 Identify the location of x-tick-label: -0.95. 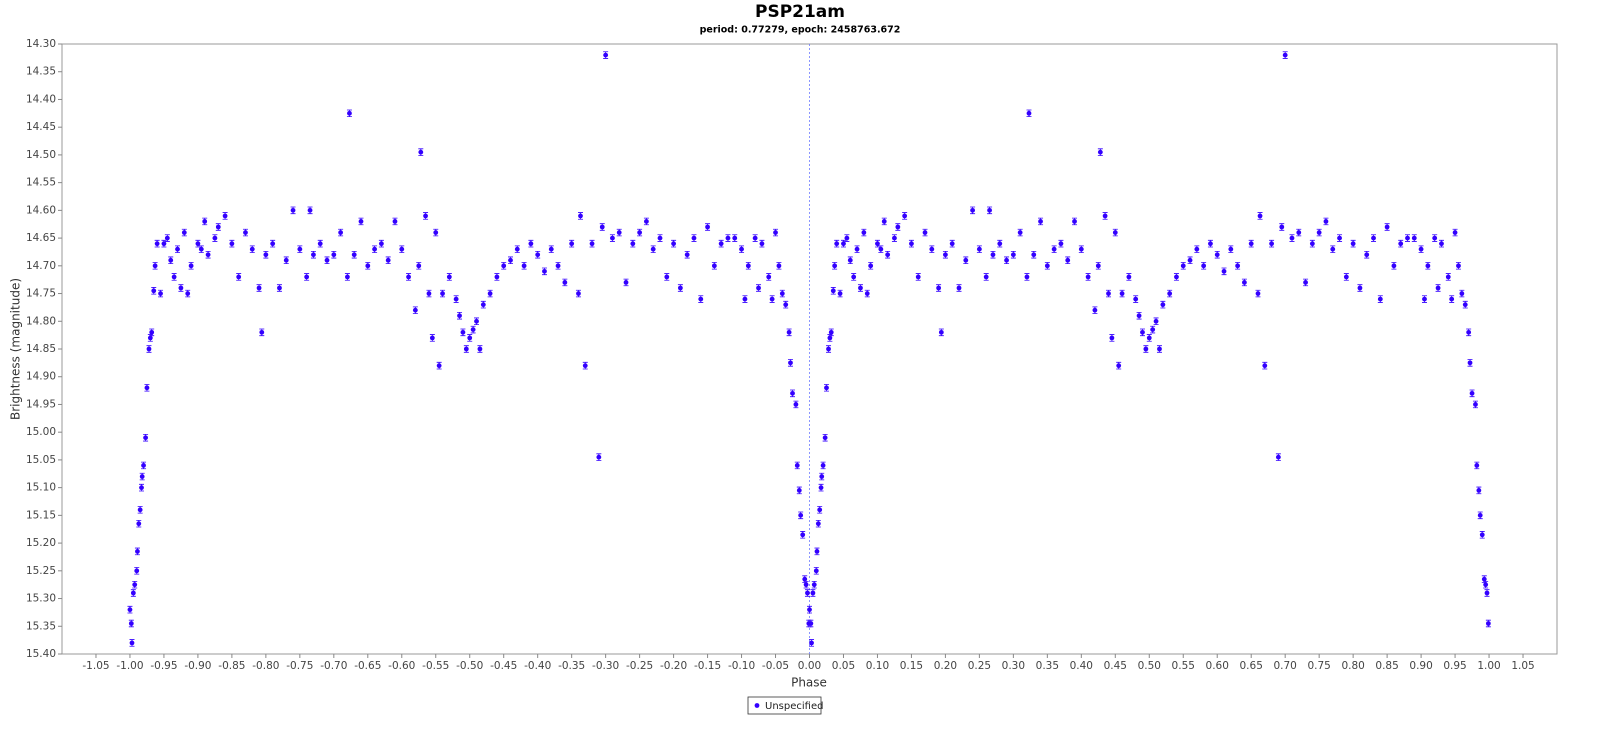
(163, 666).